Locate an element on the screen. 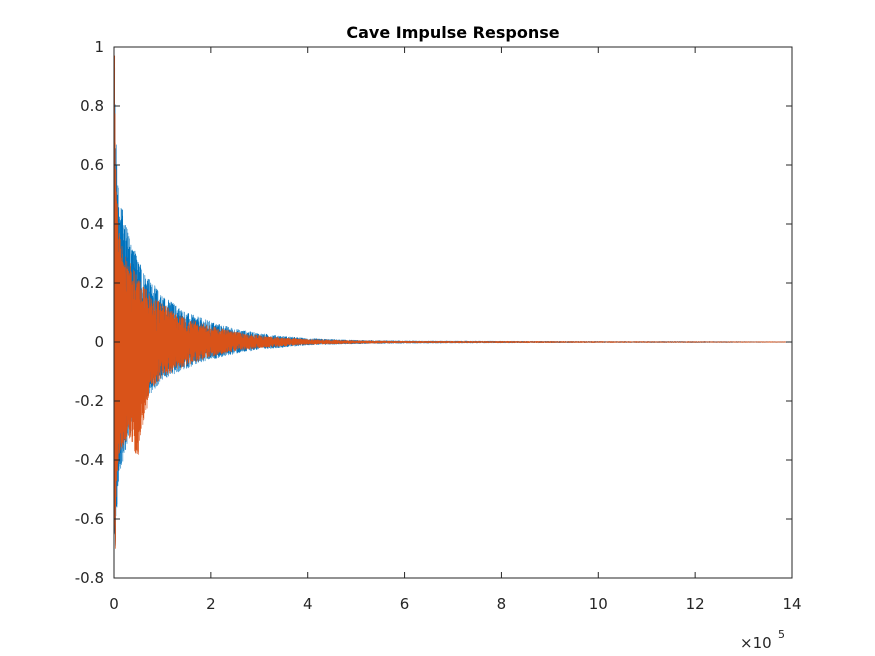  y-tick-label: -0.2 is located at coordinates (89, 401).